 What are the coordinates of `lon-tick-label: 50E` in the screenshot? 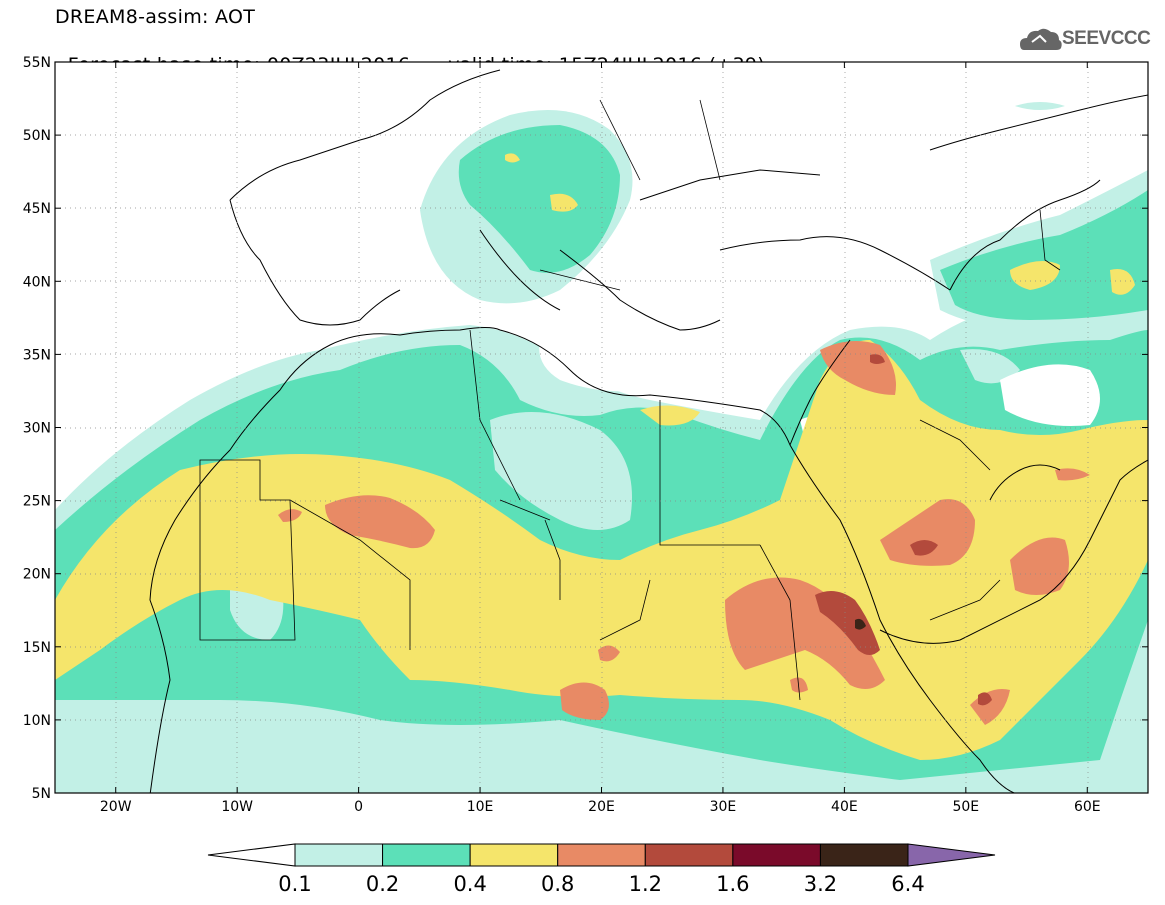 It's located at (965, 807).